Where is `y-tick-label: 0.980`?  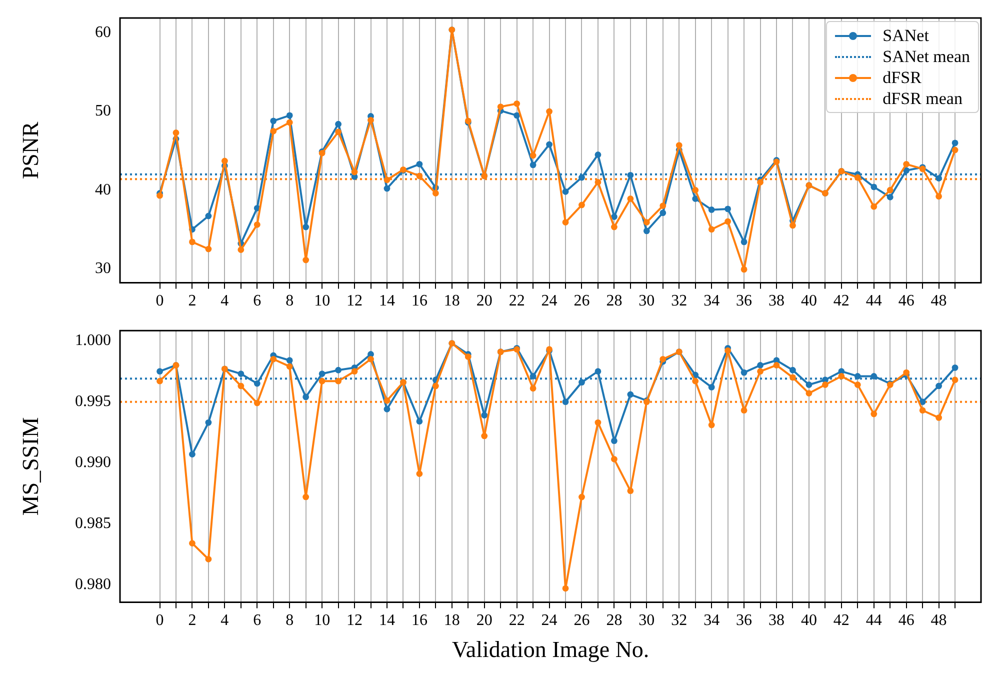
y-tick-label: 0.980 is located at coordinates (93, 584).